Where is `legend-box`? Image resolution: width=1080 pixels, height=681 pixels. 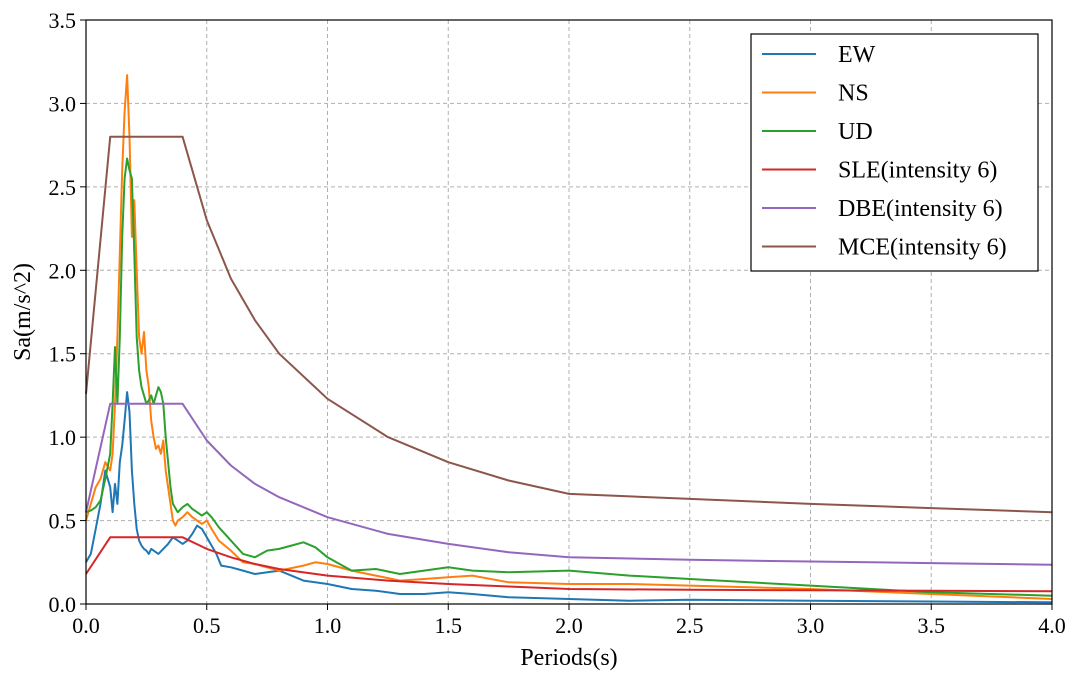 legend-box is located at coordinates (894, 152).